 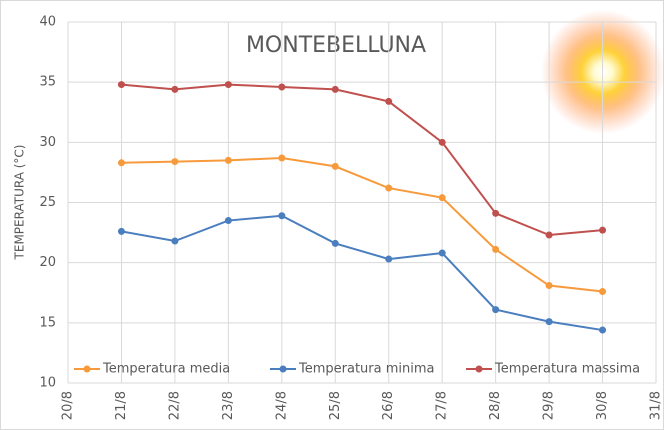 I want to click on x-tick-label: 29/8, so click(x=549, y=405).